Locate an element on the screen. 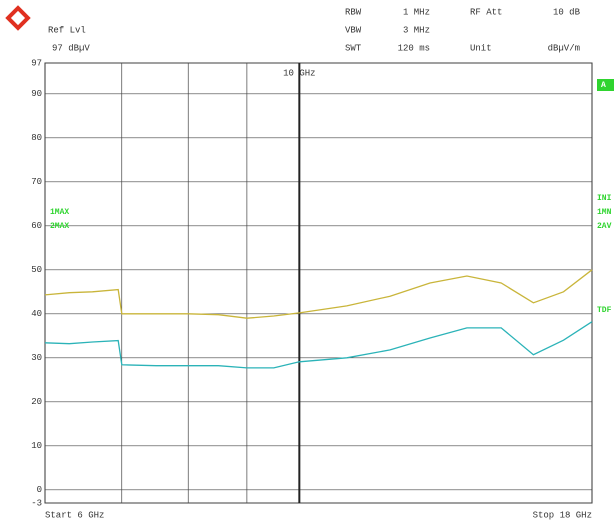  side-label: A is located at coordinates (603, 85).